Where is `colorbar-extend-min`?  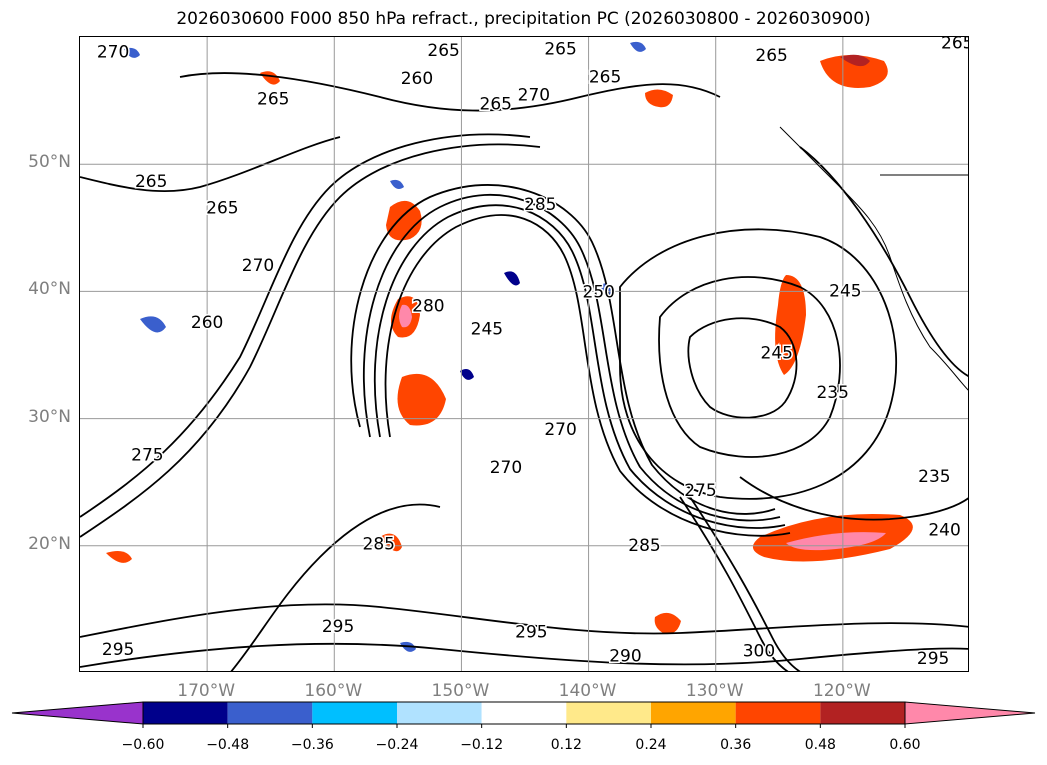
colorbar-extend-min is located at coordinates (77, 713).